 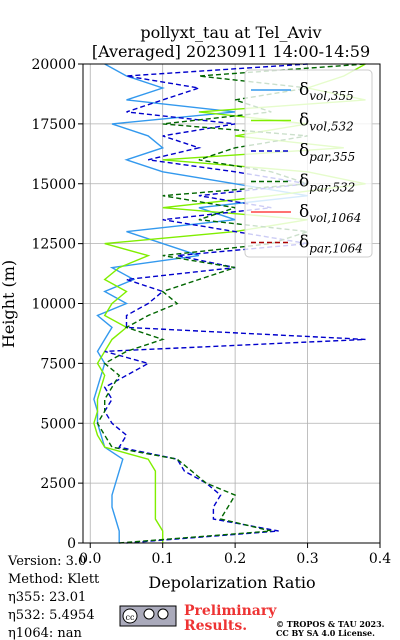 What do you see at coordinates (230, 611) in the screenshot?
I see `preliminary-text: Preliminary` at bounding box center [230, 611].